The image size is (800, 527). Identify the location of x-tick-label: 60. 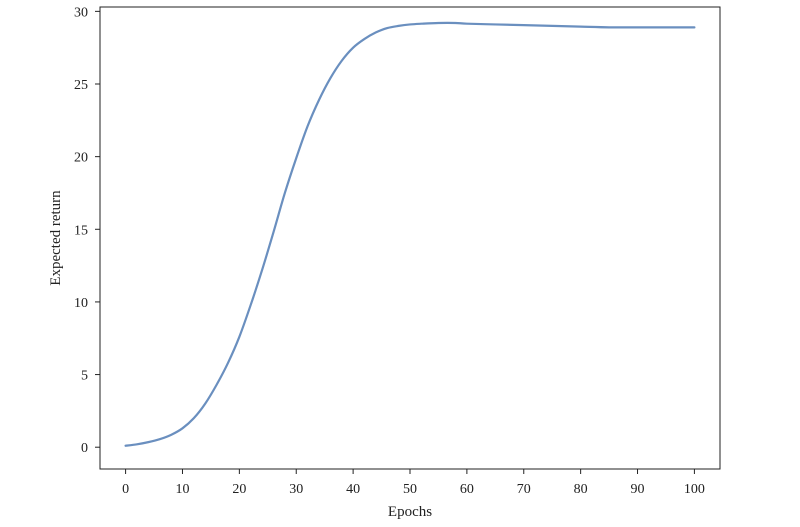
(467, 489).